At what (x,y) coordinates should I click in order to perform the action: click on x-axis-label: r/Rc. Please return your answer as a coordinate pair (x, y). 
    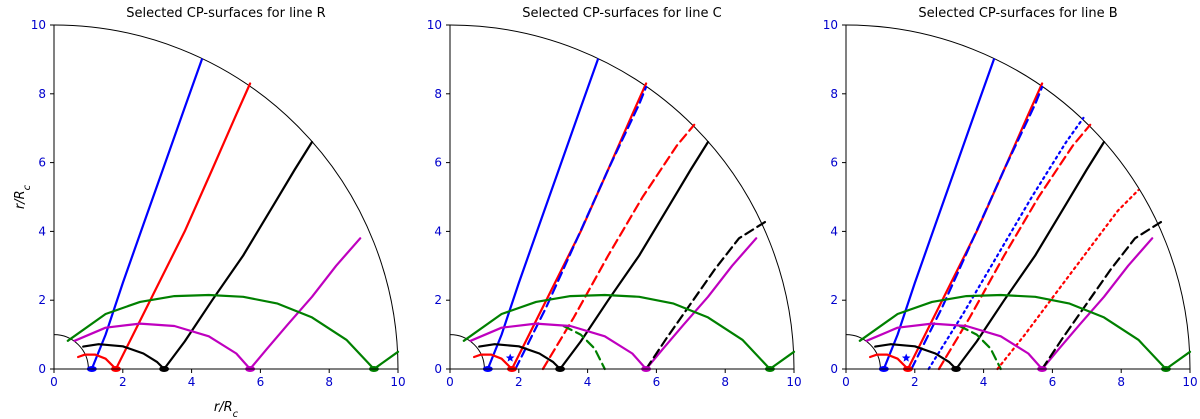
    Looking at the image, I should click on (226, 409).